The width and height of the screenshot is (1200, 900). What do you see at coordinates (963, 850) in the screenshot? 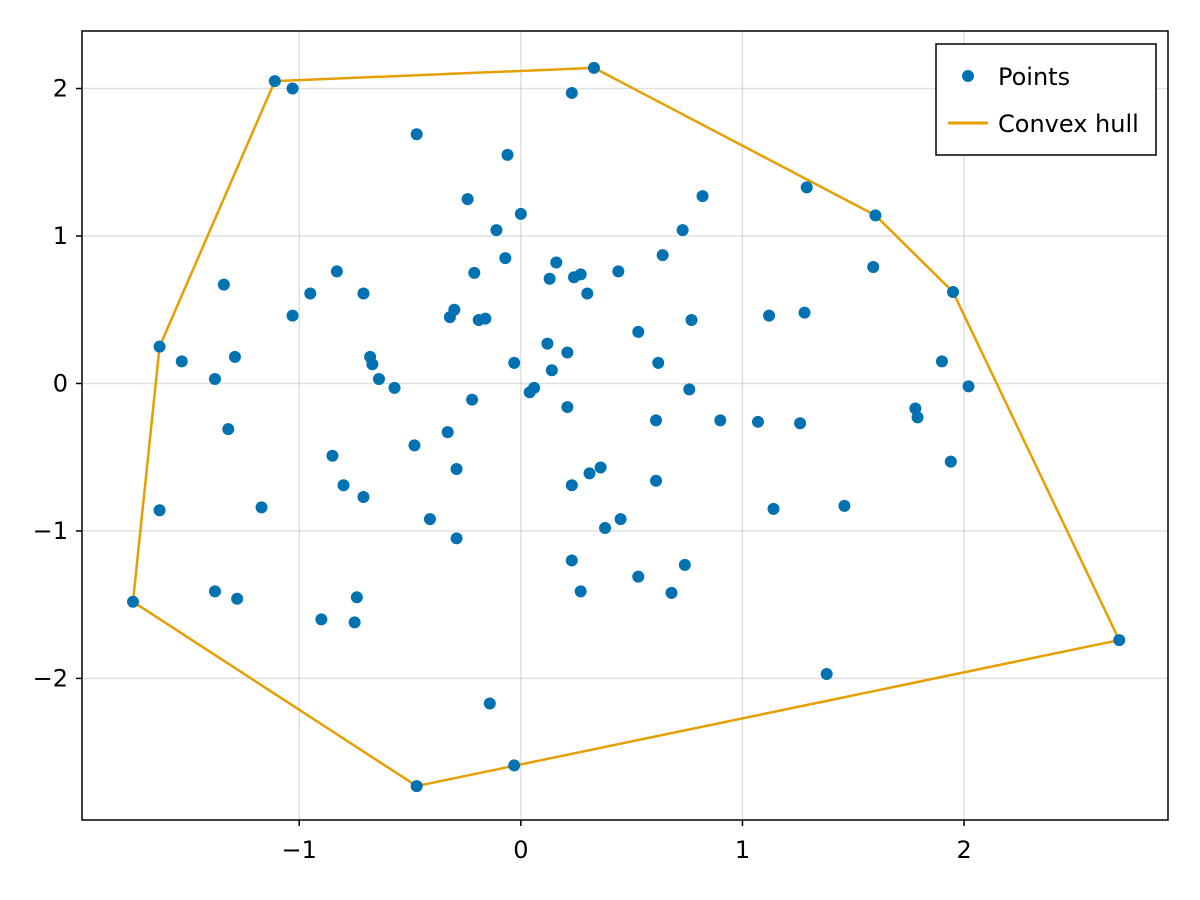
I see `x-tick-label: 2` at bounding box center [963, 850].